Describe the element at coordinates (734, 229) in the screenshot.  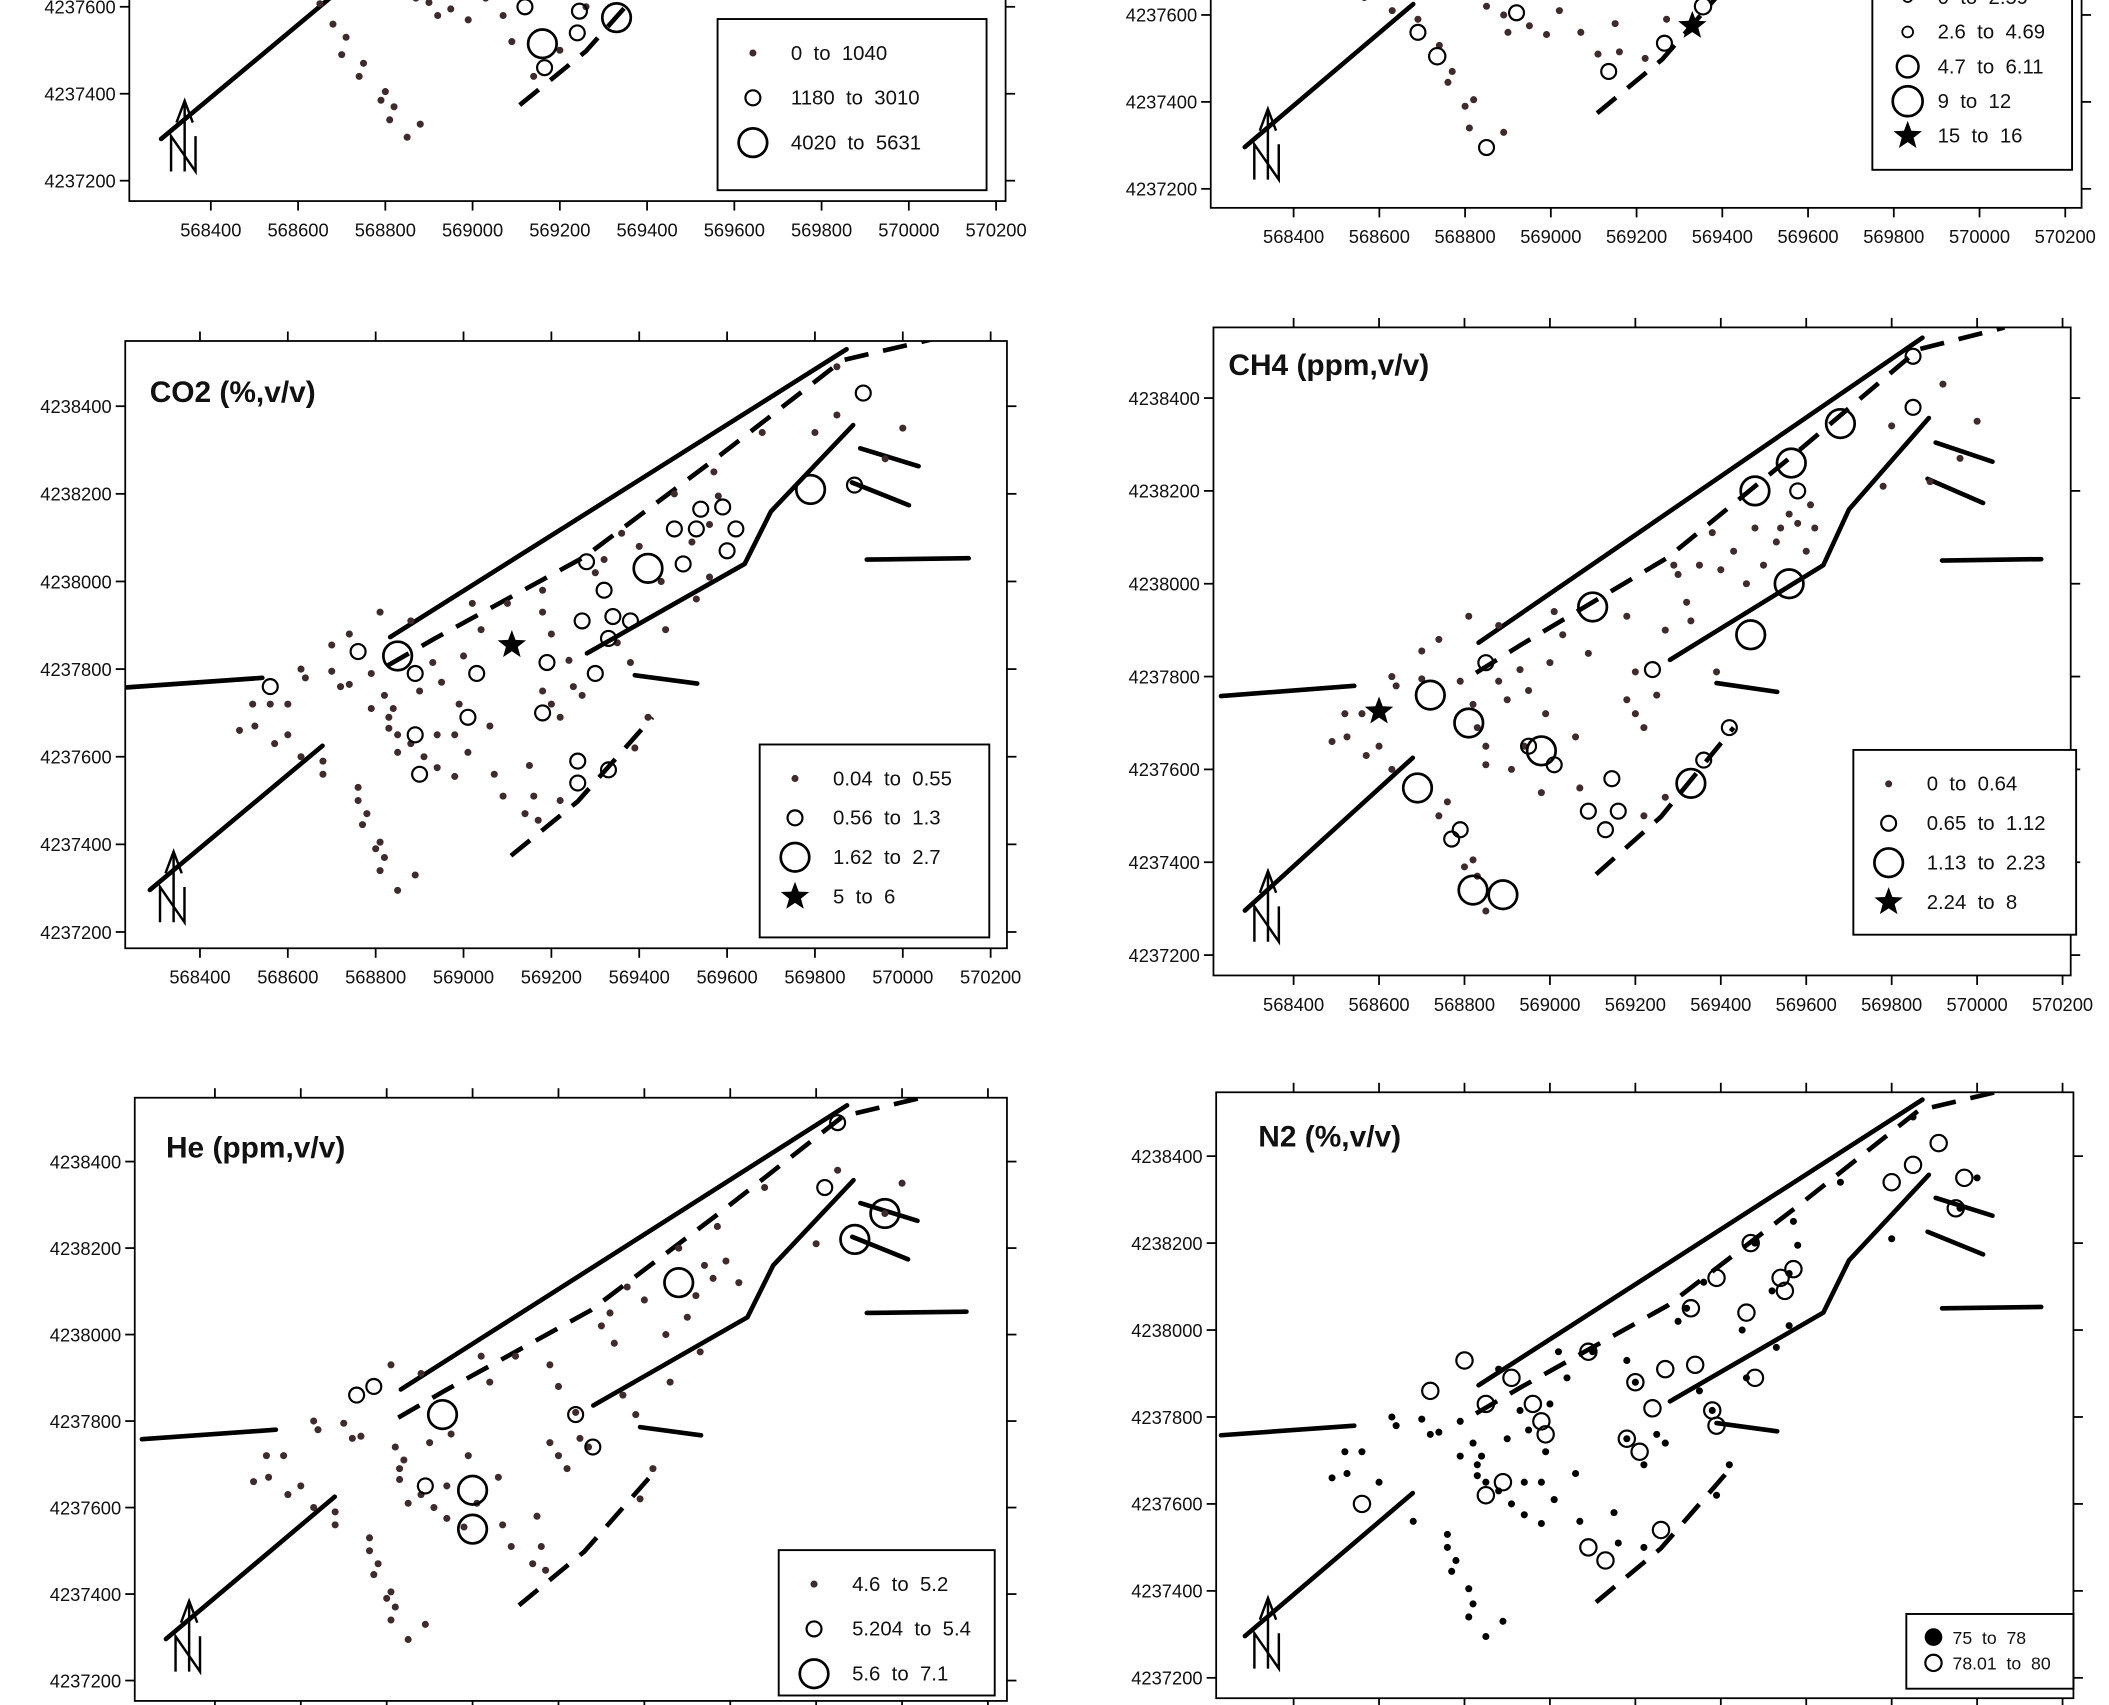
I see `x-tick-label: 569600` at that location.